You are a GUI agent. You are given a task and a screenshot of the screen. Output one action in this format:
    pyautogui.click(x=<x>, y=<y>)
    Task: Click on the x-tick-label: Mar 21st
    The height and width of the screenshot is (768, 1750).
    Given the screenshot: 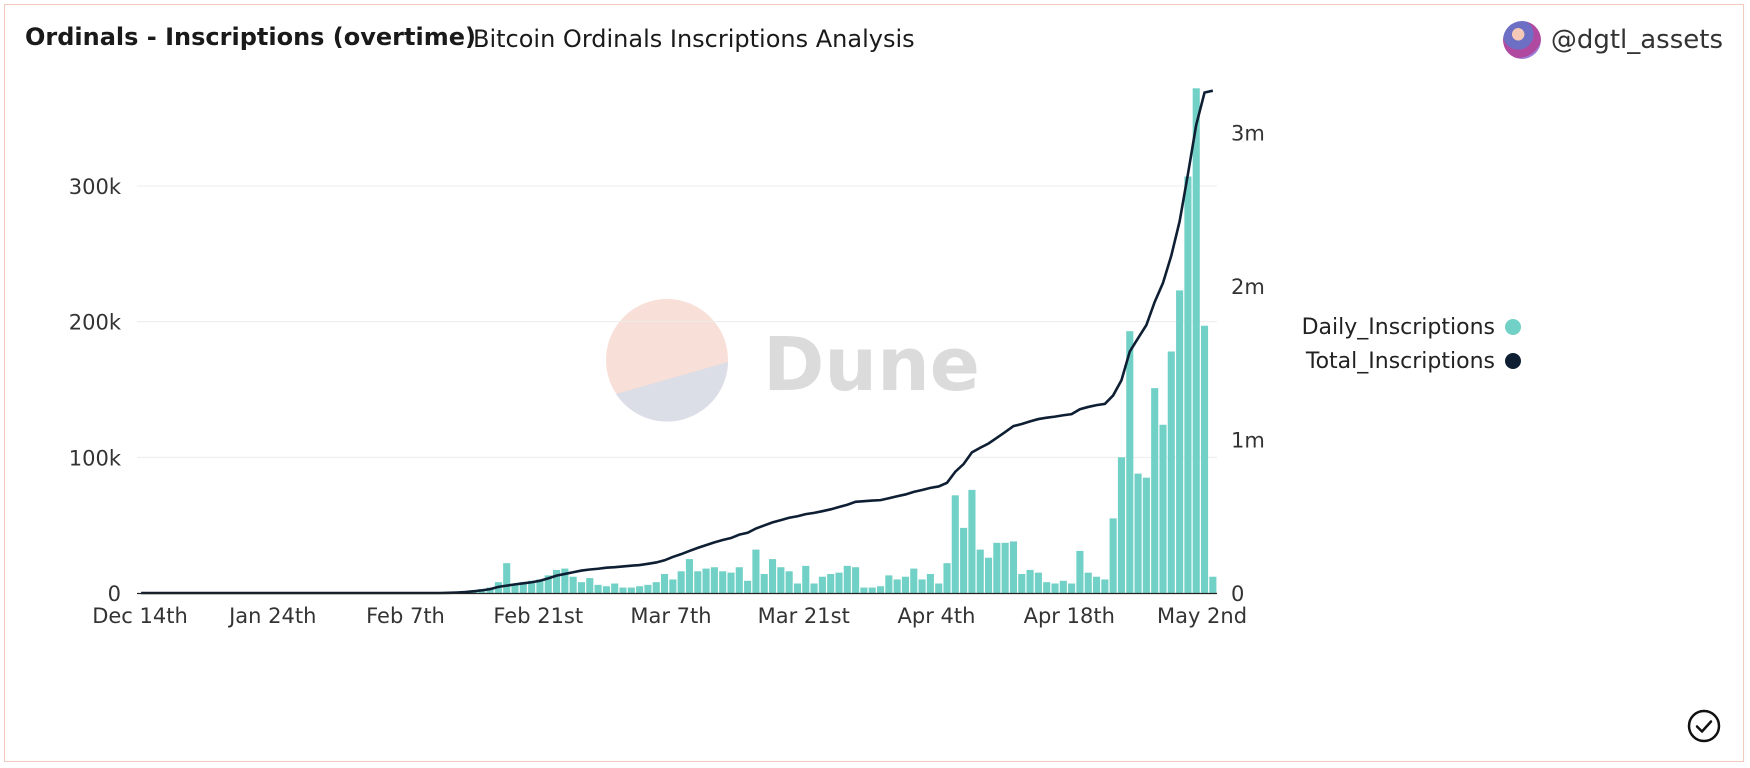 What is the action you would take?
    pyautogui.click(x=804, y=616)
    